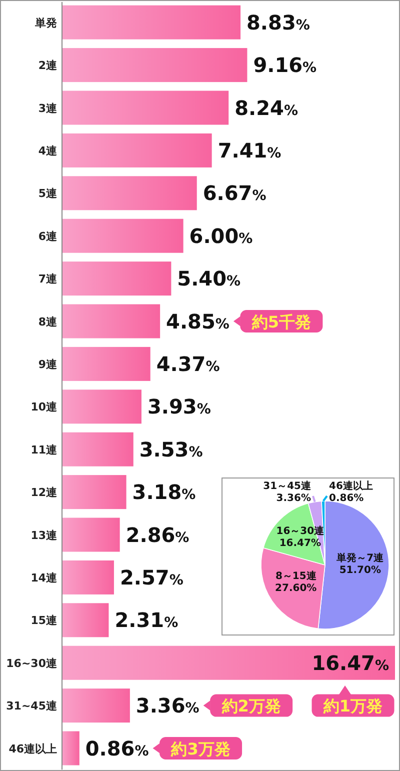 The height and width of the screenshot is (771, 400). What do you see at coordinates (281, 322) in the screenshot?
I see `annotation: 約5千発` at bounding box center [281, 322].